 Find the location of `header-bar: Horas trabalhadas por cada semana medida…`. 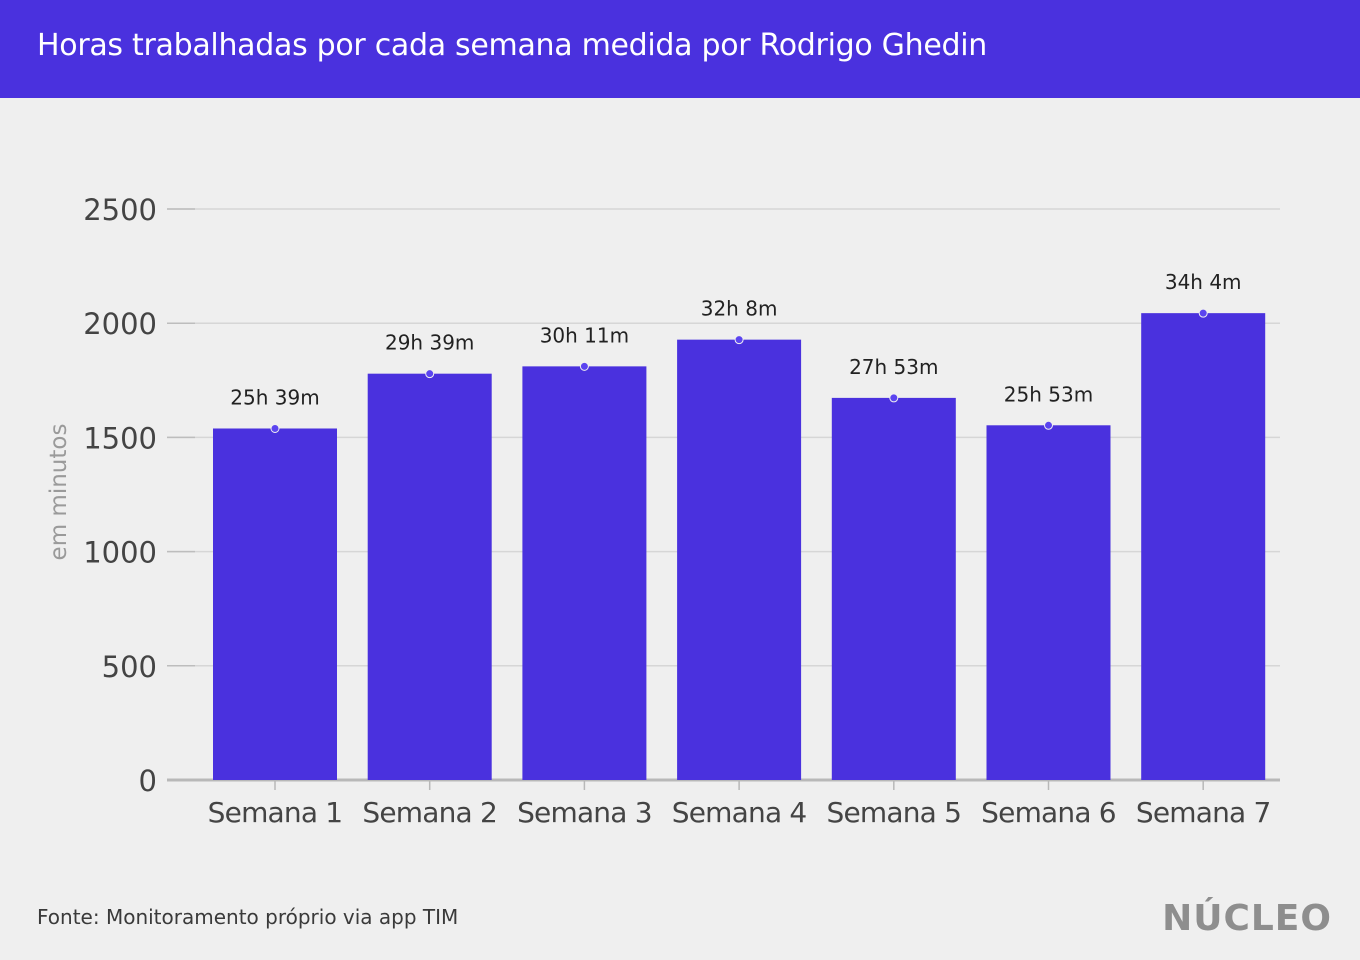

header-bar: Horas trabalhadas por cada semana medida… is located at coordinates (680, 49).